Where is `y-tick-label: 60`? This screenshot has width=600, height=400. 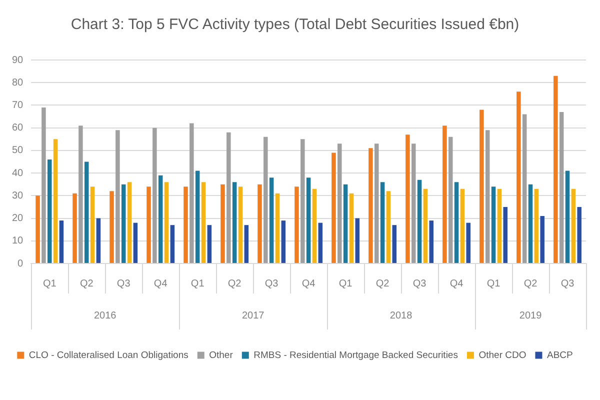
y-tick-label: 60 is located at coordinates (18, 128).